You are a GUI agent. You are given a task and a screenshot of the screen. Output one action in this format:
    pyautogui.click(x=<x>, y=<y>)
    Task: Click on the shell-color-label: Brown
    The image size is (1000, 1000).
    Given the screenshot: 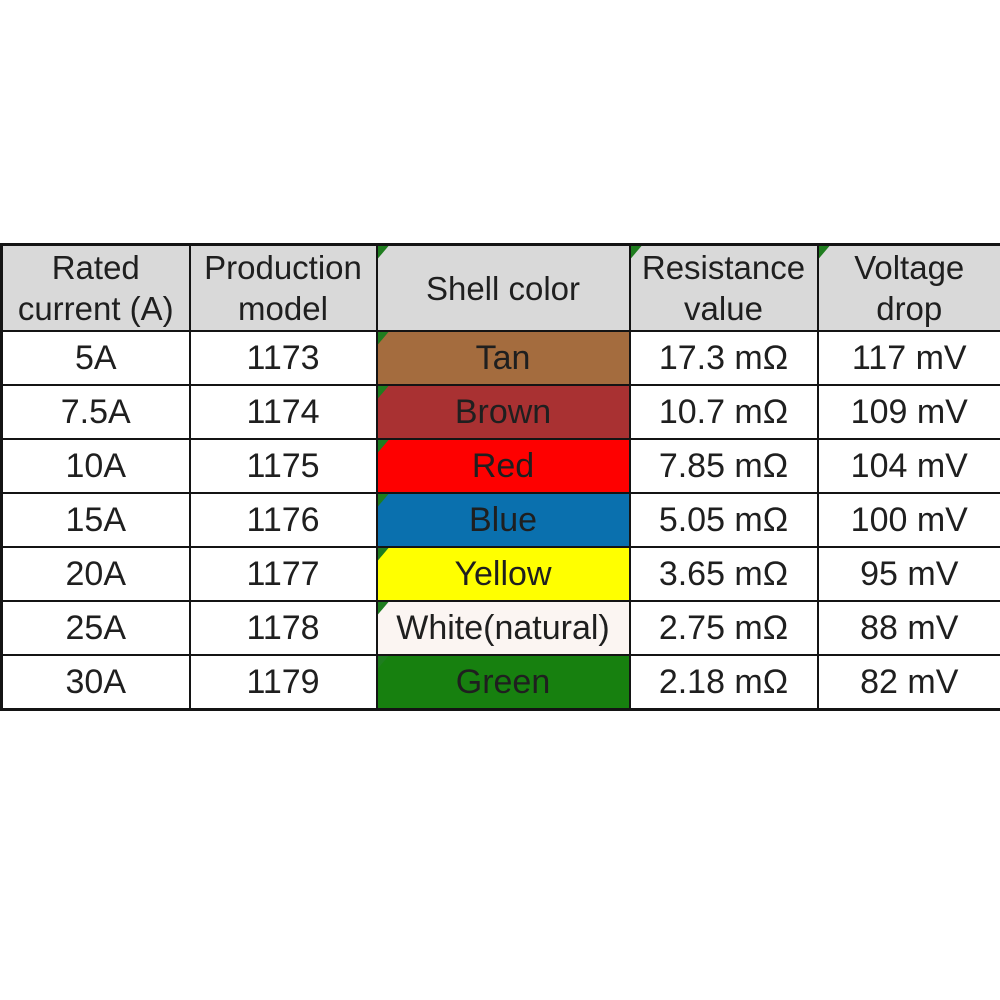 What is the action you would take?
    pyautogui.click(x=503, y=411)
    